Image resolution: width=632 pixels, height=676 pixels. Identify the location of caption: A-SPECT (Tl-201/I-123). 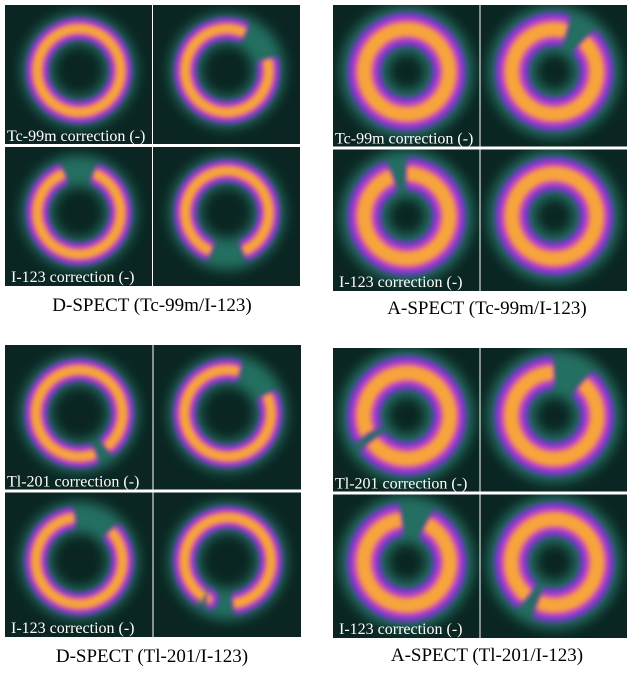
(487, 655).